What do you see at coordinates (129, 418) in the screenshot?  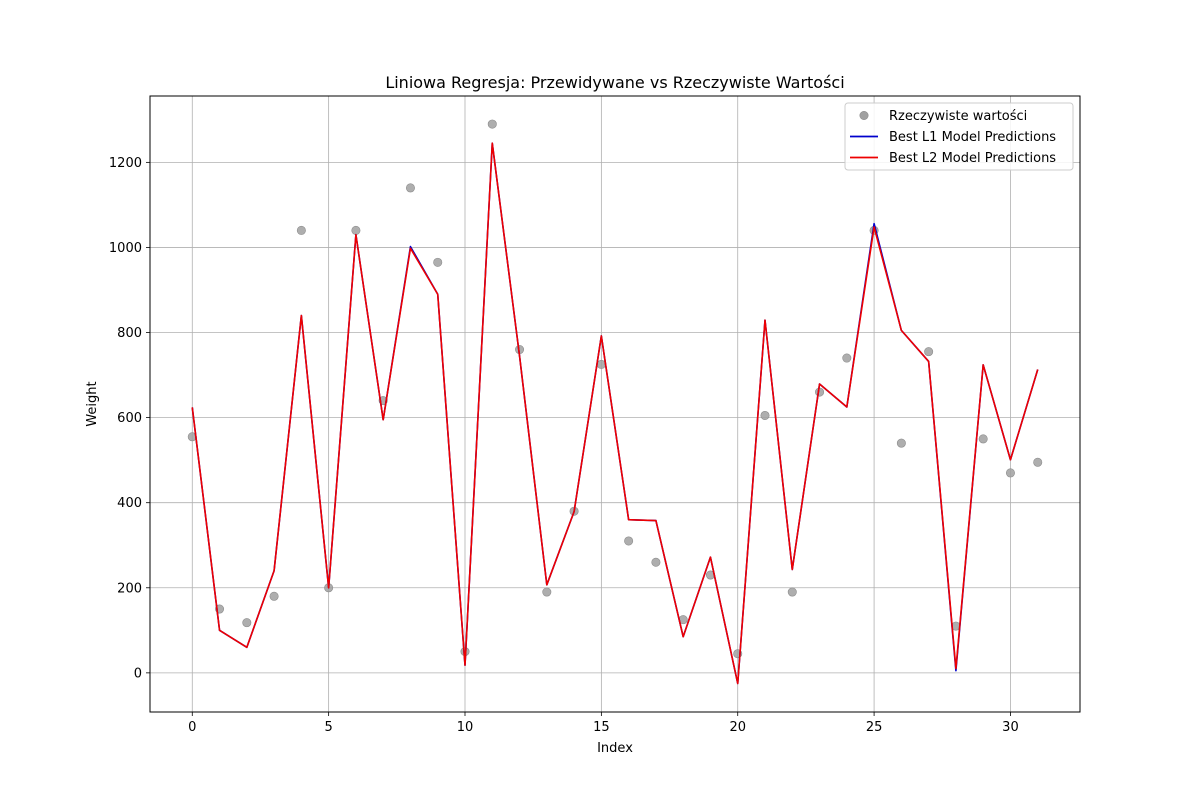 I see `y-tick-label: 600` at bounding box center [129, 418].